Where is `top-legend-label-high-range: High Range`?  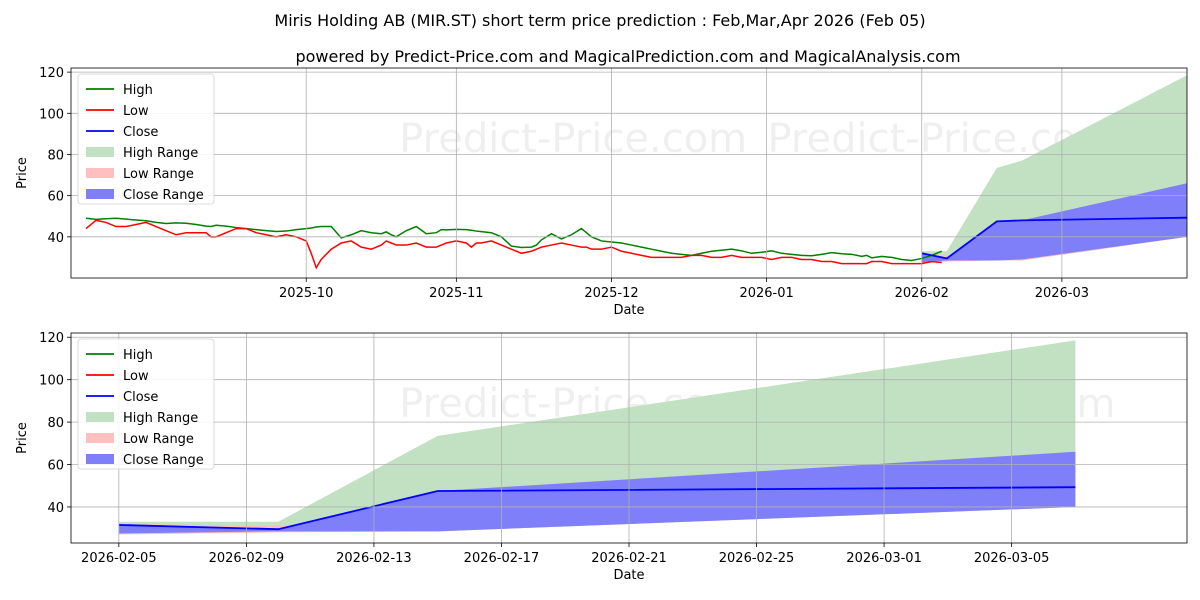
top-legend-label-high-range: High Range is located at coordinates (160, 153).